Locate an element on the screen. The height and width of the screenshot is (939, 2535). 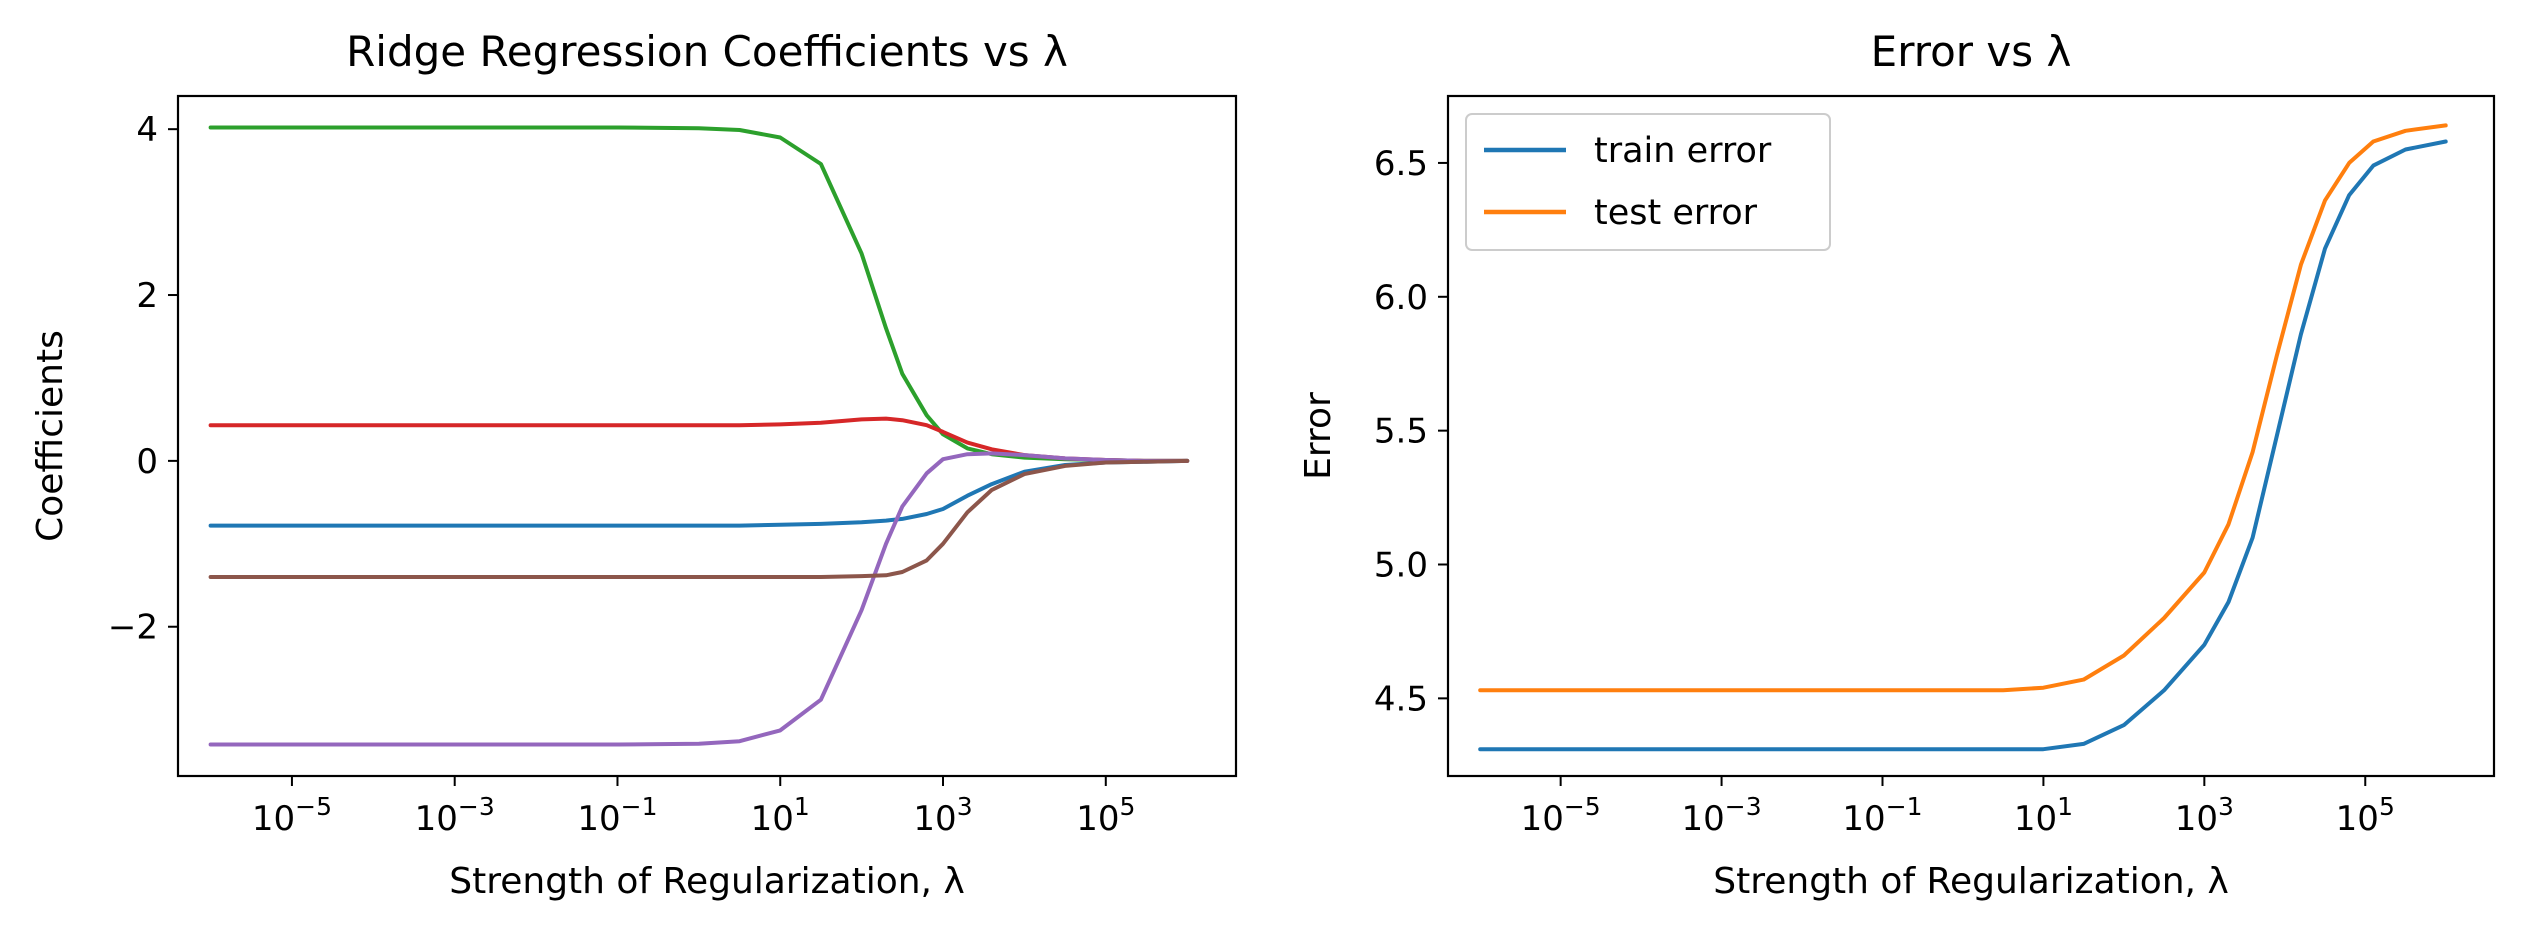
error-y-axis-label: Error is located at coordinates (1318, 436).